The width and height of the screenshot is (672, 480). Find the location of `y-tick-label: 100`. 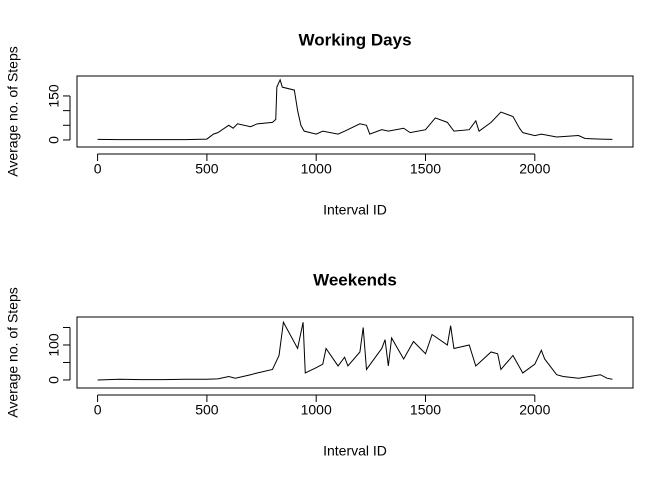

y-tick-label: 100 is located at coordinates (54, 345).